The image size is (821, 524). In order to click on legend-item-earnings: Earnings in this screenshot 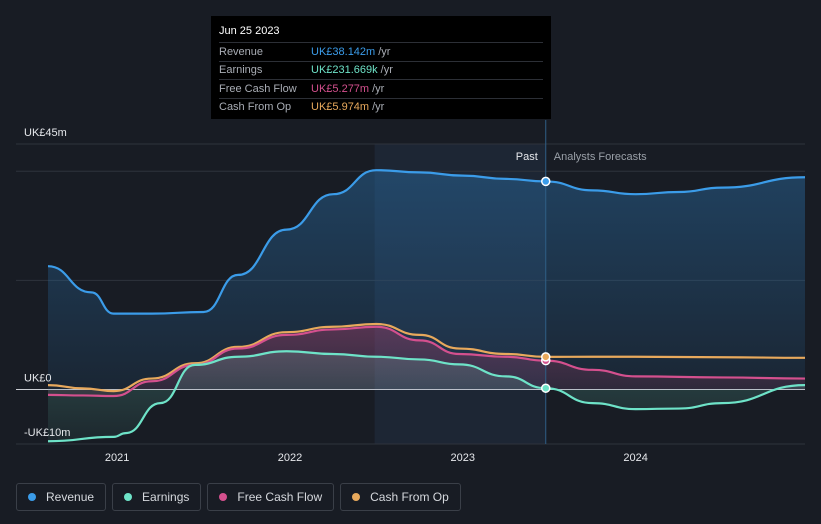, I will do `click(157, 497)`.